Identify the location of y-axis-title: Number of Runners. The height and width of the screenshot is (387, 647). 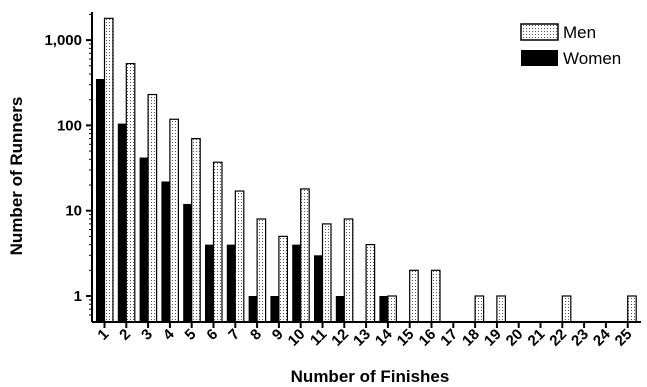
(16, 176).